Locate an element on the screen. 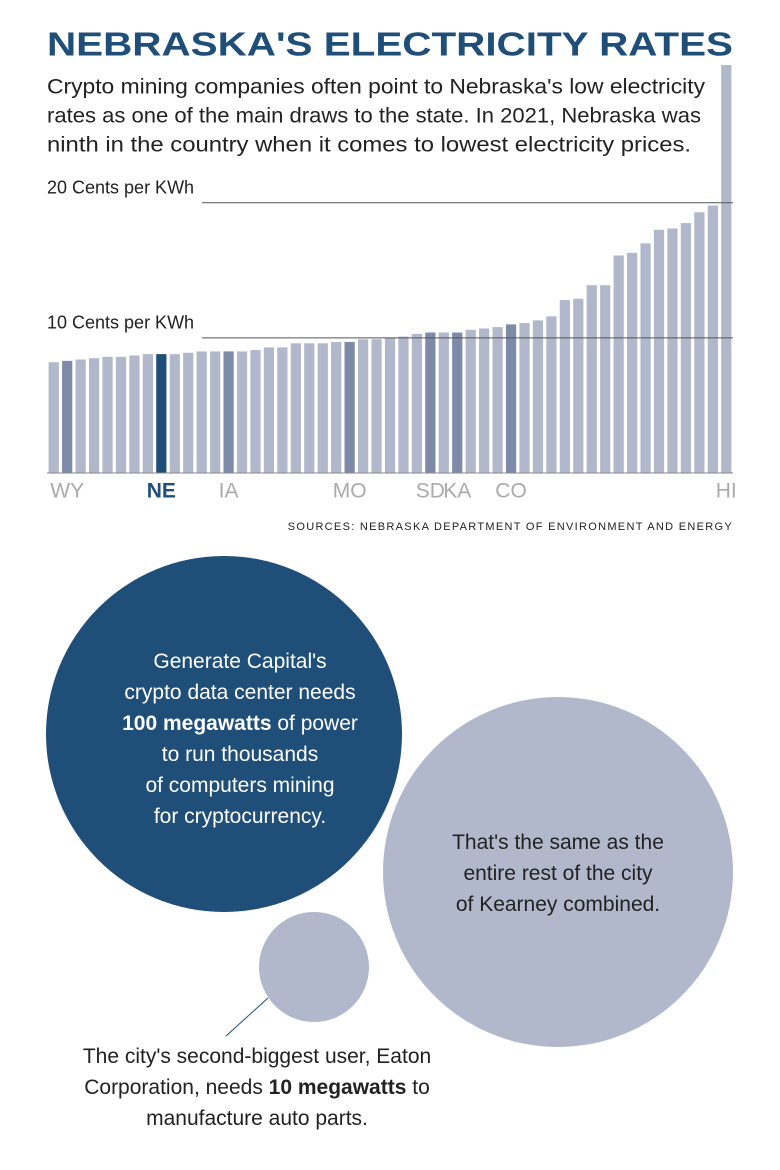 The height and width of the screenshot is (1170, 780). bubble-text-line: The city's second-biggest user, Eaton is located at coordinates (257, 1056).